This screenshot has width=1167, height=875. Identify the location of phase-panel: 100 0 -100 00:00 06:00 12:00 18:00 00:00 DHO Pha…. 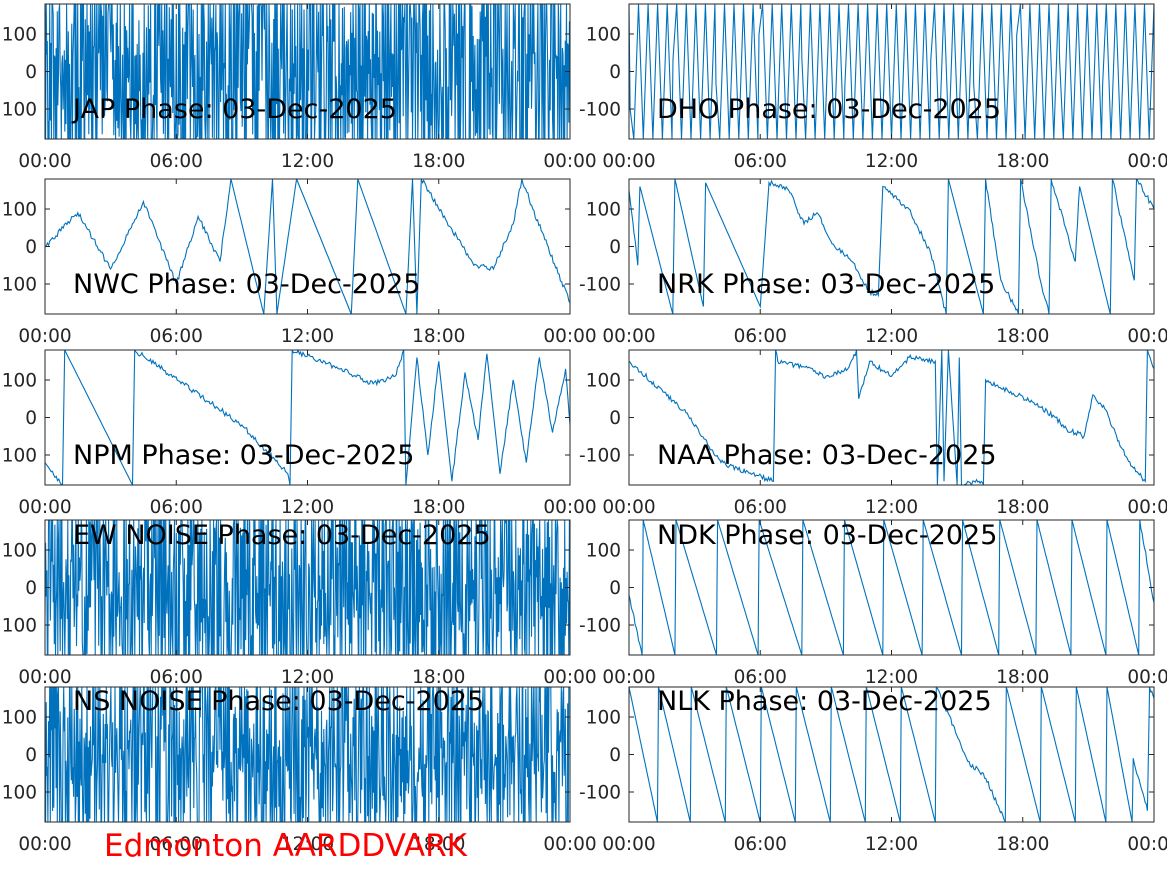
(873, 87).